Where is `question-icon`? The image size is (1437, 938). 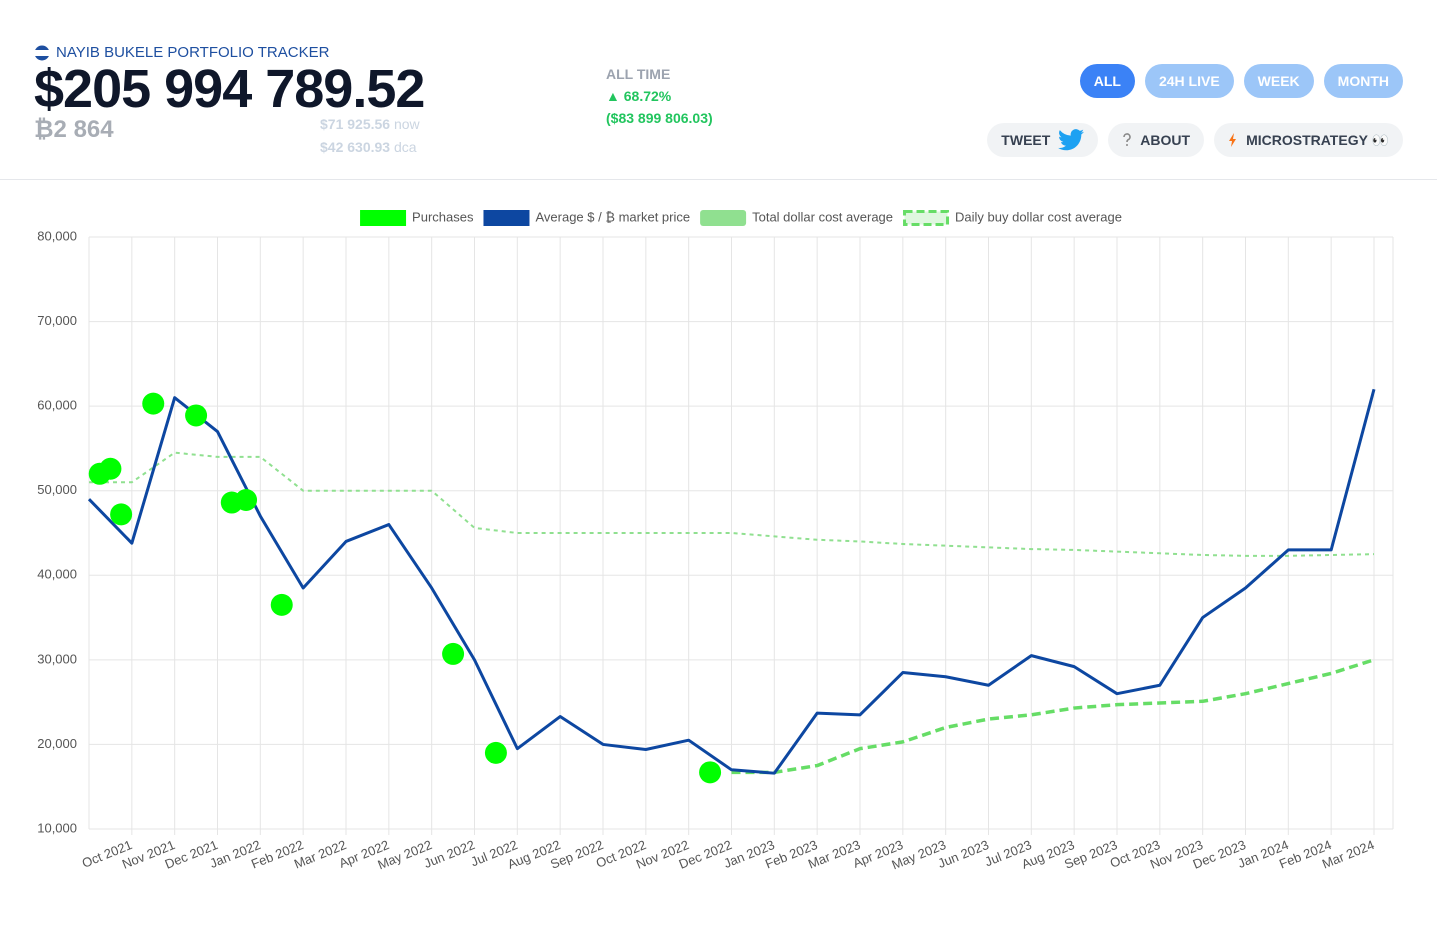
question-icon is located at coordinates (1127, 139).